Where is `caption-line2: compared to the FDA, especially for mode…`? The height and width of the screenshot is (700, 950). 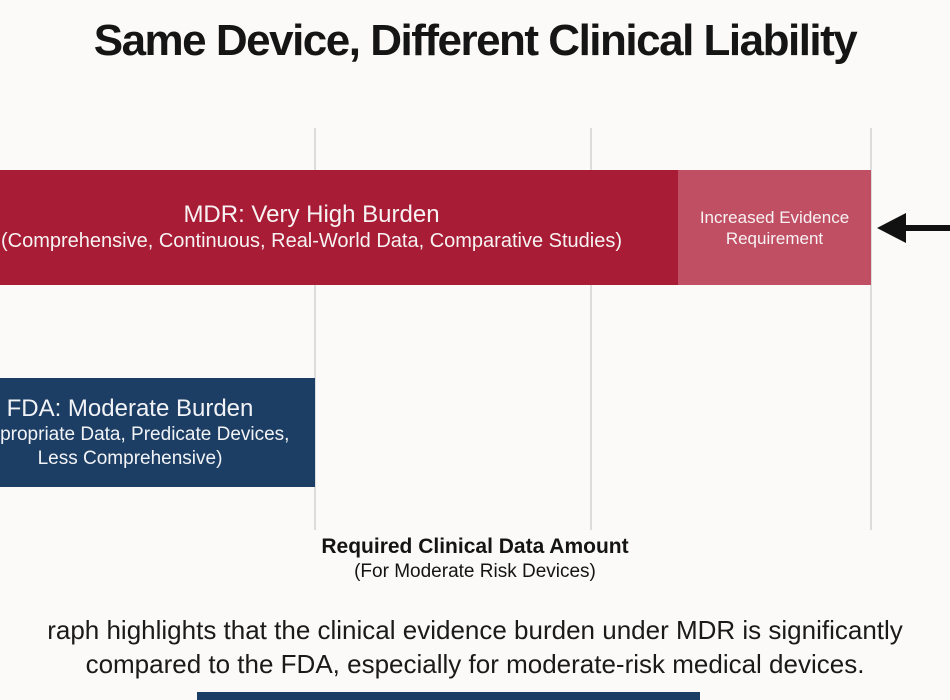 caption-line2: compared to the FDA, especially for mode… is located at coordinates (475, 664).